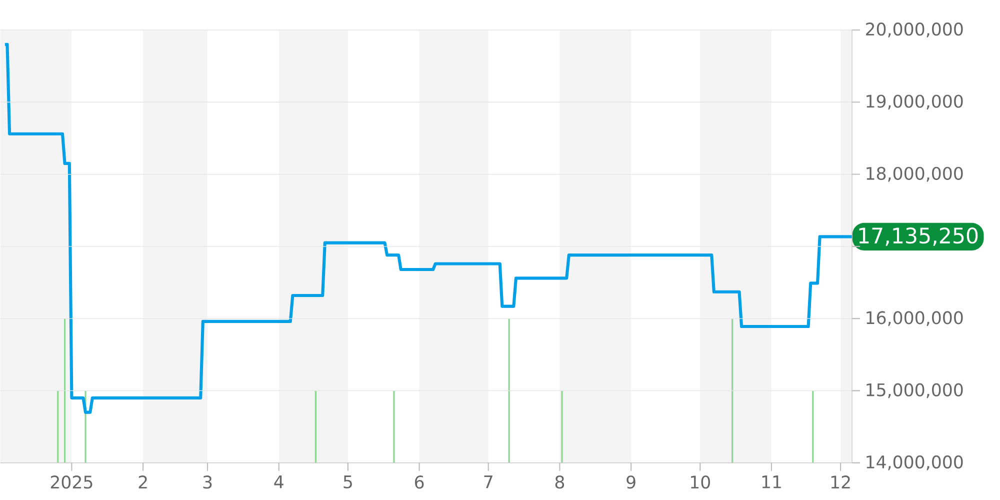  What do you see at coordinates (279, 482) in the screenshot?
I see `x-tick-label: 4` at bounding box center [279, 482].